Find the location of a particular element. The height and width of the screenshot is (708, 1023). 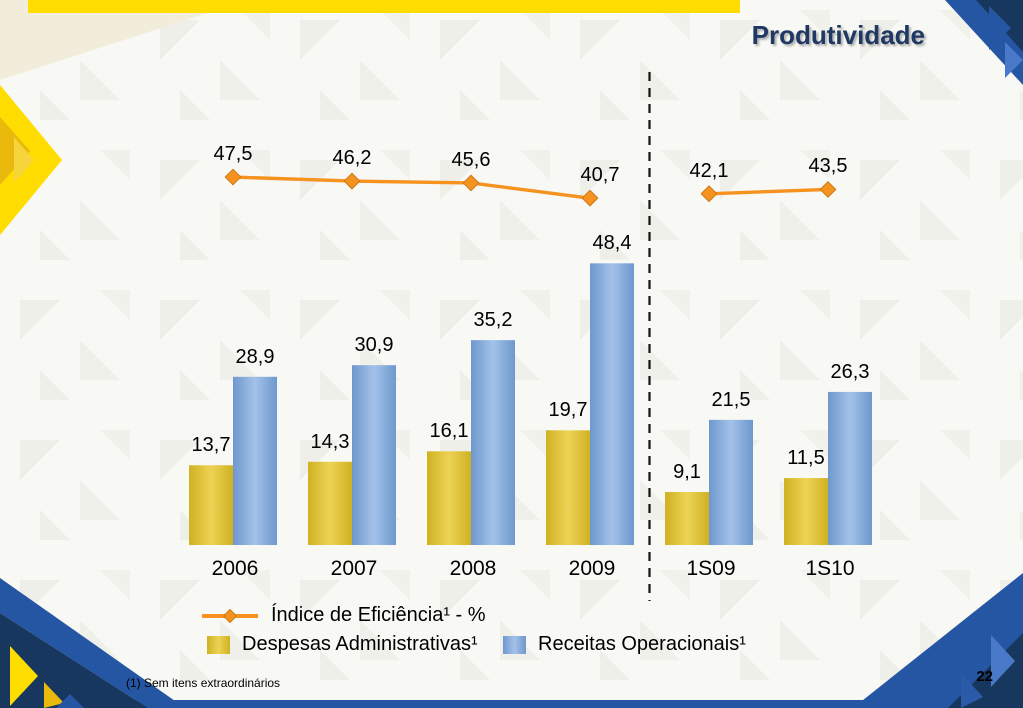

page-title: Produtividade is located at coordinates (838, 35).